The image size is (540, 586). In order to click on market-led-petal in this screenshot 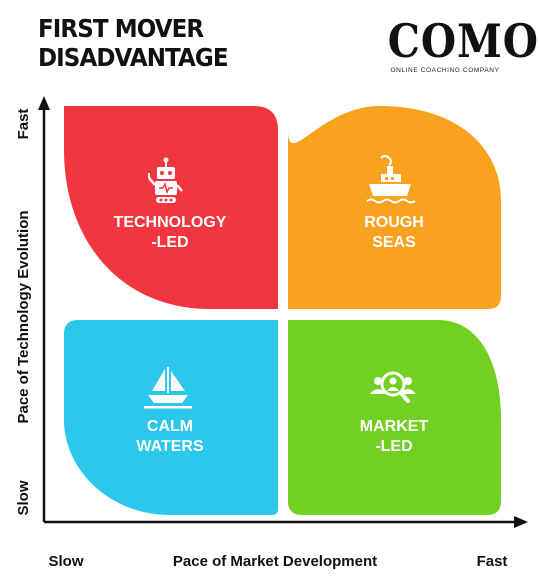, I will do `click(394, 417)`.